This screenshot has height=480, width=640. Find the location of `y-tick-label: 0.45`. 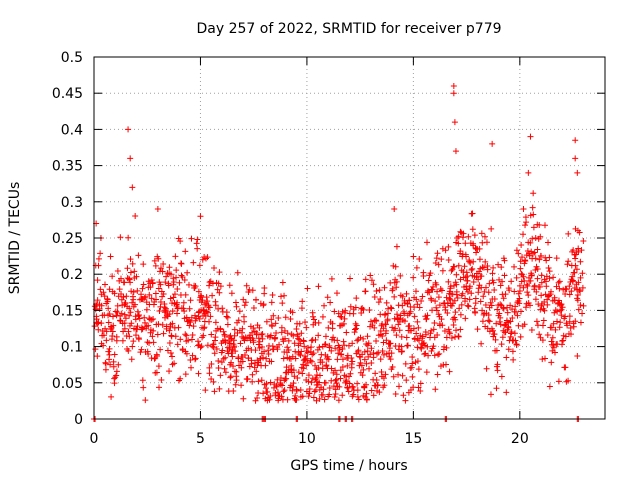

y-tick-label: 0.45 is located at coordinates (67, 94).